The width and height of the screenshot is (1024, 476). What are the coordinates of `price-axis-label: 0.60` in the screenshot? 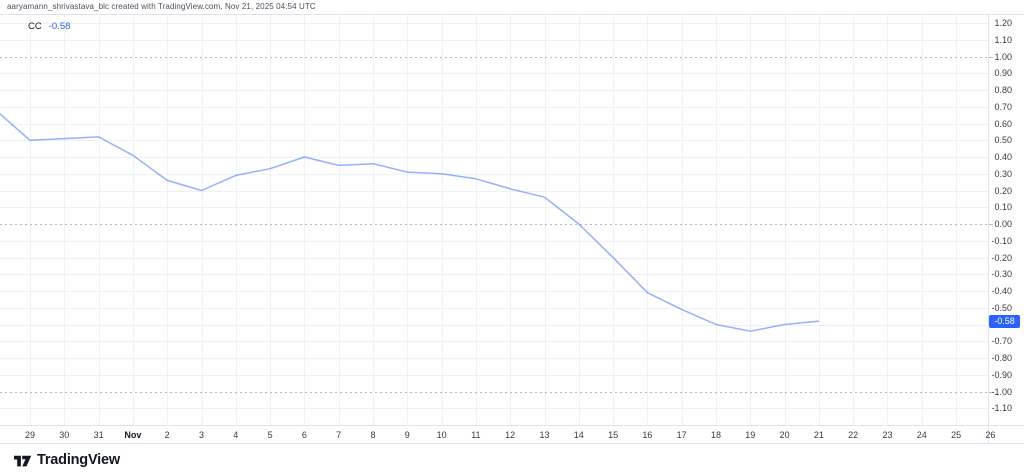 It's located at (1003, 123).